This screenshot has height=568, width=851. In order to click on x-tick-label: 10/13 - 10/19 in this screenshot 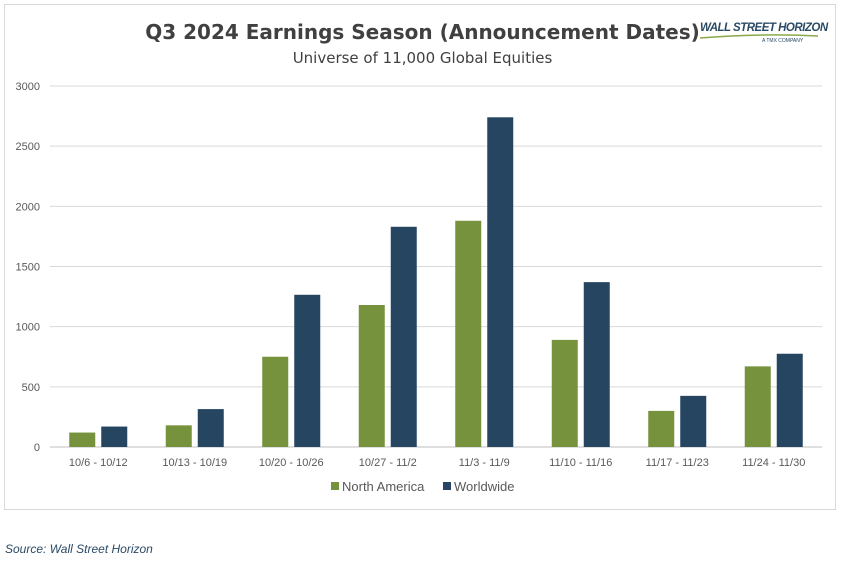, I will do `click(194, 463)`.